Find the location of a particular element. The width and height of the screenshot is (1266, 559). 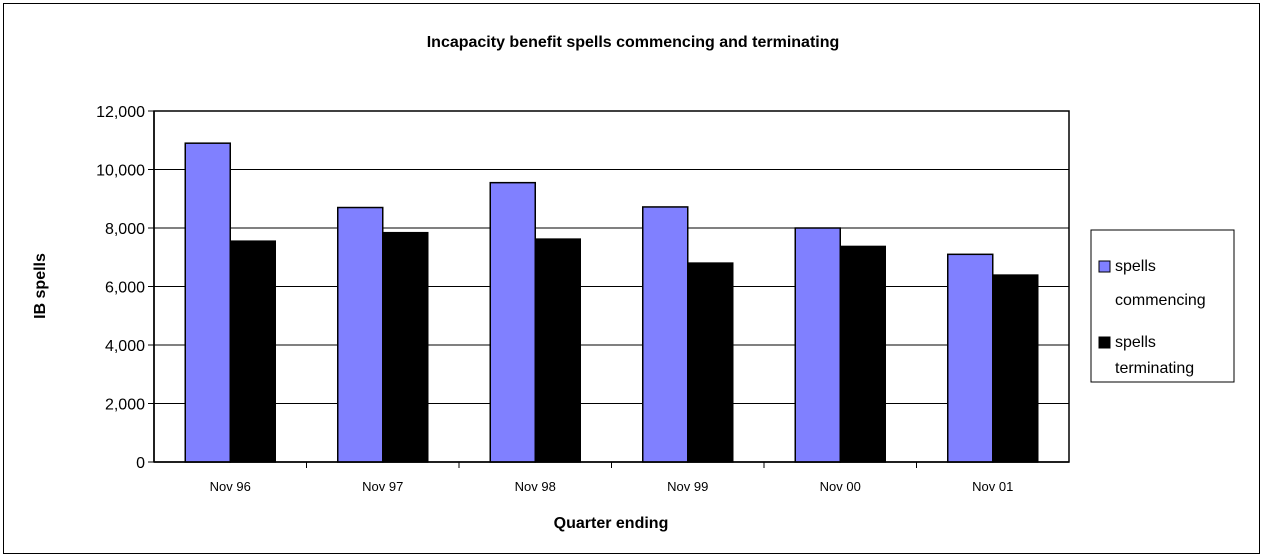

y-tick-label: 8,000 is located at coordinates (125, 229).